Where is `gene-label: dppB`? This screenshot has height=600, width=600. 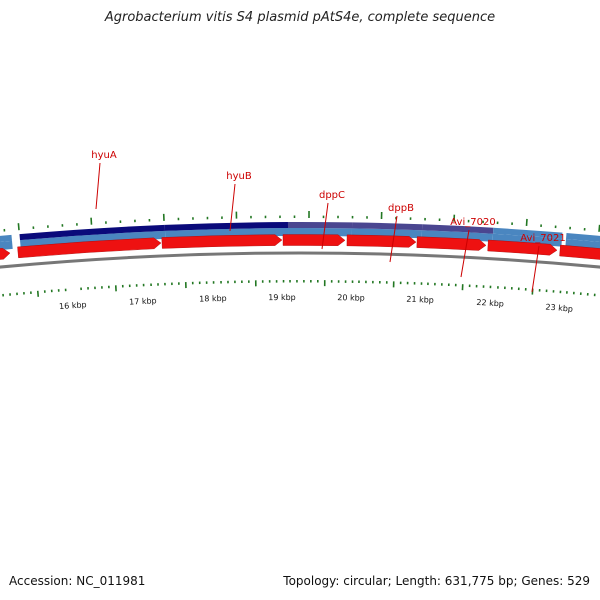
gene-label: dppB is located at coordinates (401, 208).